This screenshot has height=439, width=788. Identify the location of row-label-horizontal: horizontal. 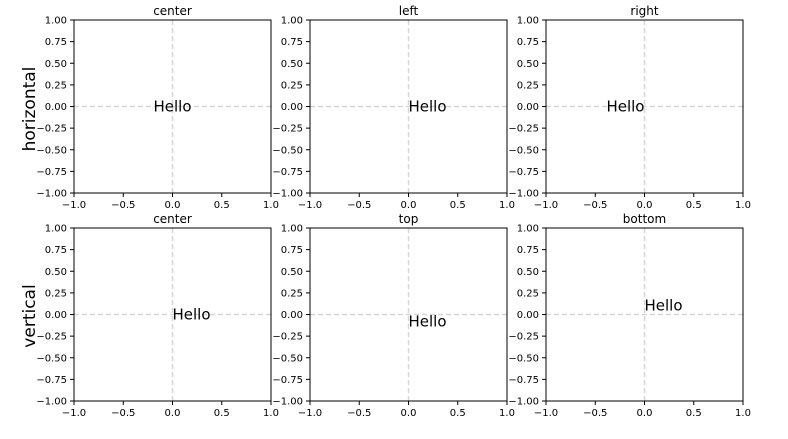
(30, 109).